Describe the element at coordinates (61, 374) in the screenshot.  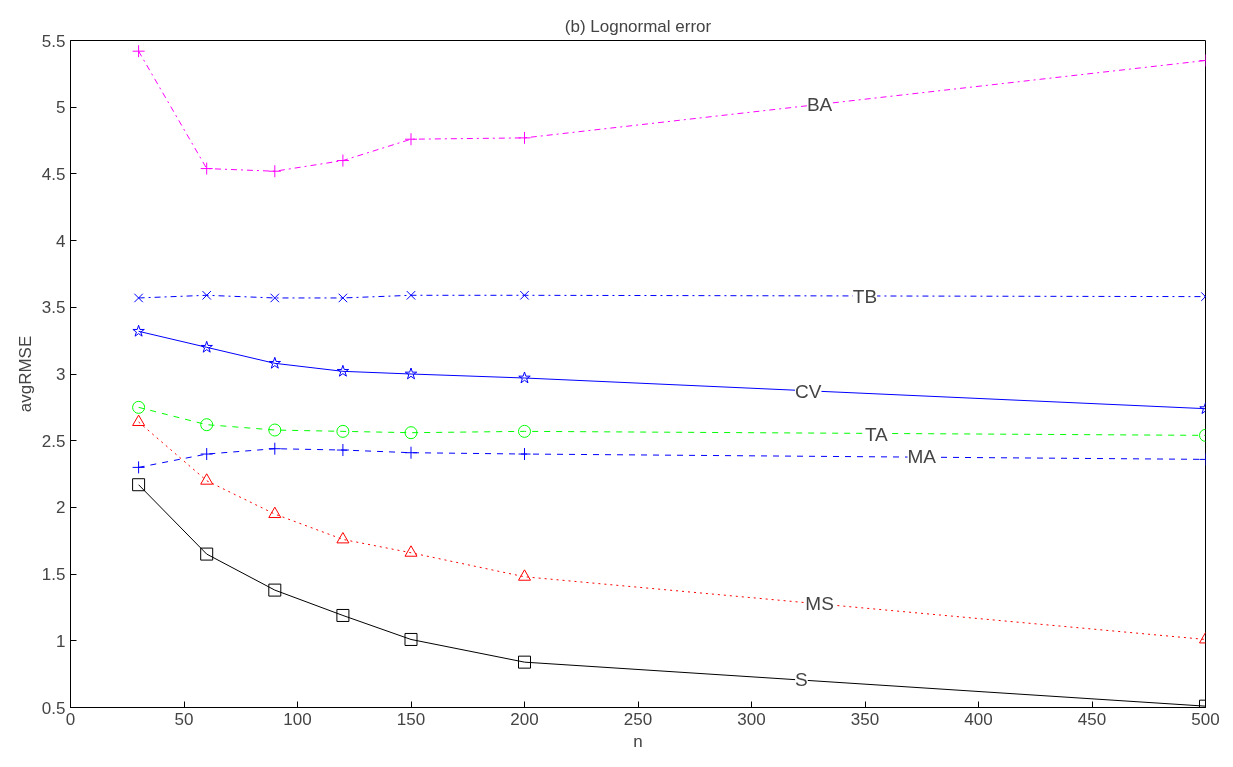
I see `y-tick-label: 3` at that location.